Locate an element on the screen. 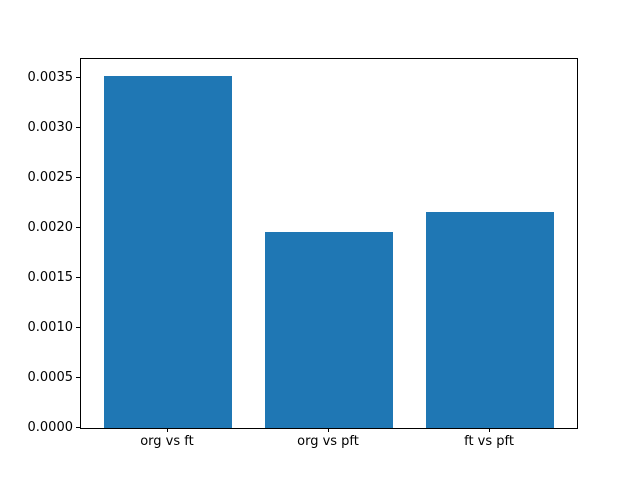 The image size is (640, 480). x-tick-label: org vs pft is located at coordinates (328, 441).